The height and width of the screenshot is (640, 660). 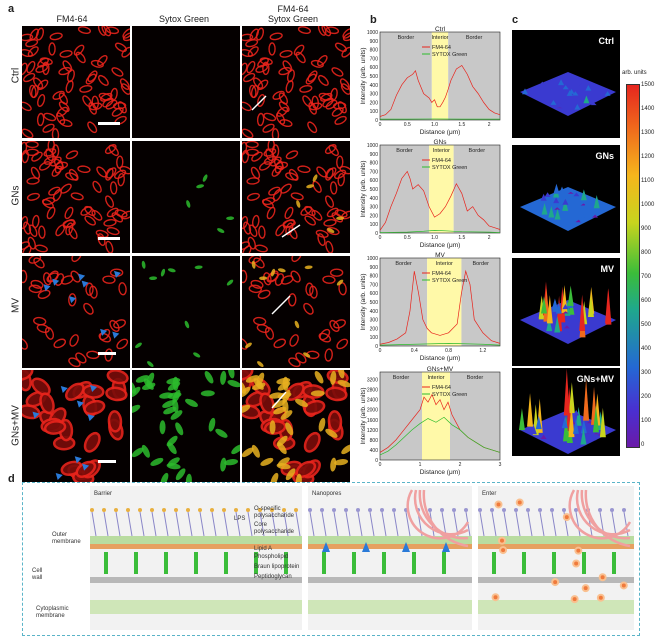 I want to click on micrograph-ctrl-fm464, so click(x=76, y=82).